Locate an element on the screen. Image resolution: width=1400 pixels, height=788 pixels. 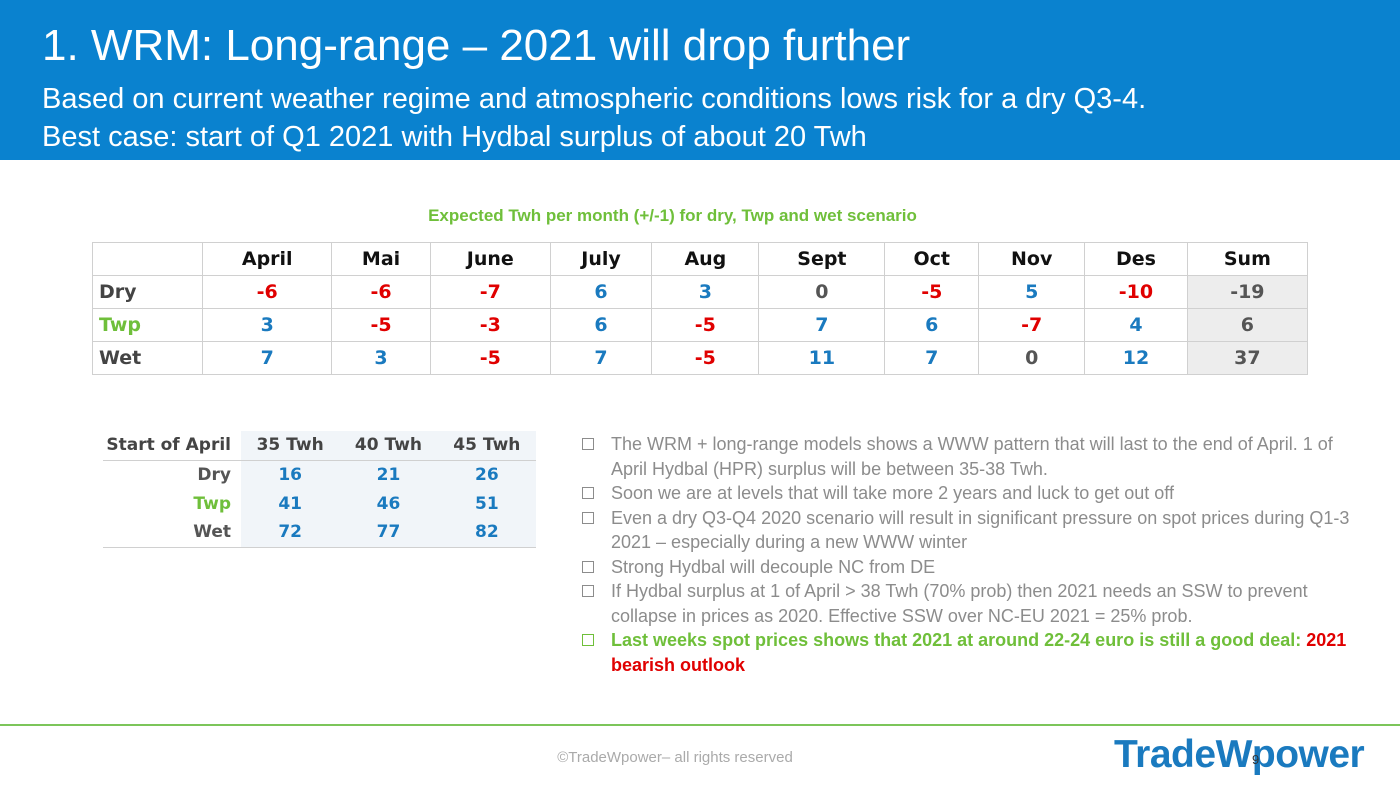
bullet-item: Strong Hydbal will decouple NC from DE is located at coordinates (970, 567).